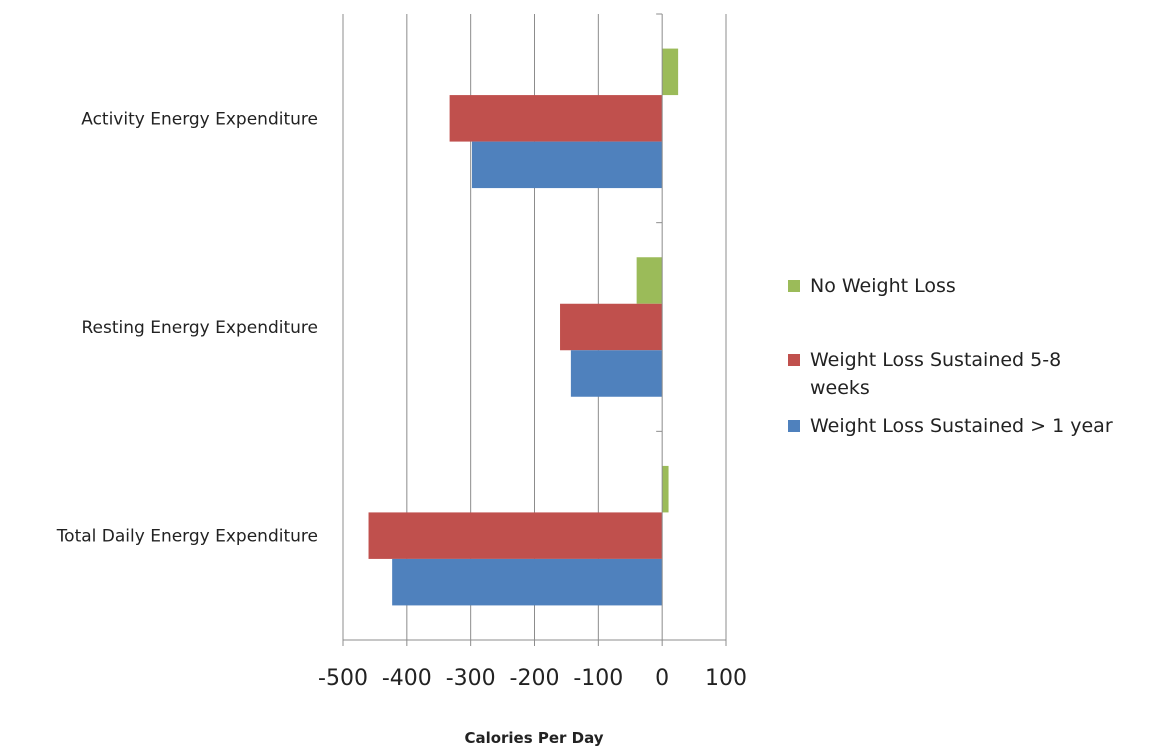  Describe the element at coordinates (535, 678) in the screenshot. I see `x-tick-label: -200` at that location.